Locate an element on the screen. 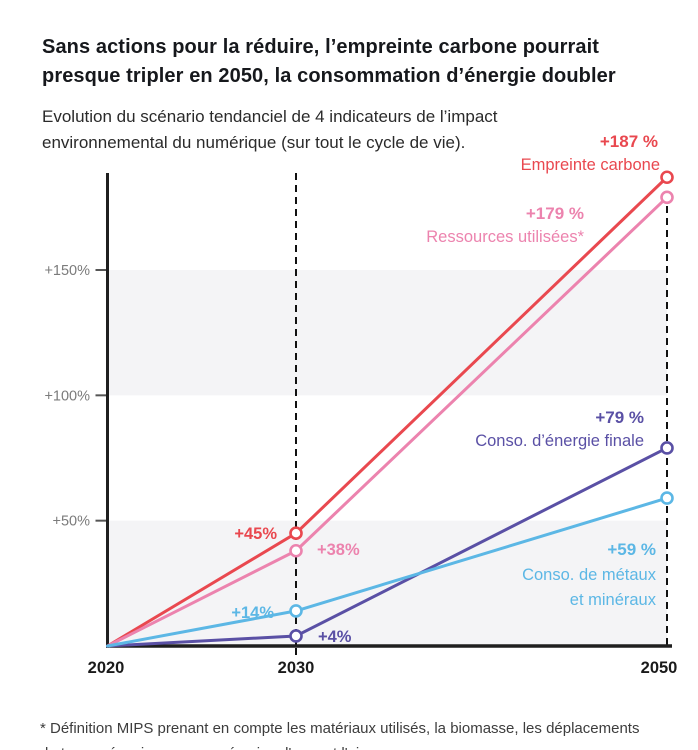 The image size is (698, 750). x-tick-label: 2030 is located at coordinates (296, 668).